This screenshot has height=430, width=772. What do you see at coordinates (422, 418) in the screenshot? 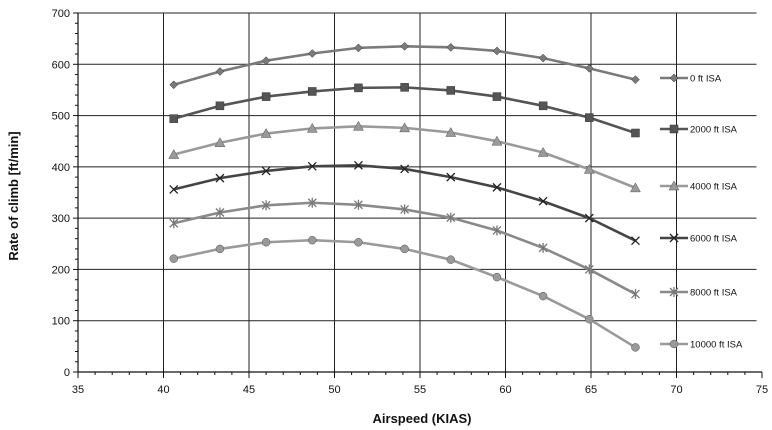
I see `x-axis-title: Airspeed (KIAS)` at bounding box center [422, 418].